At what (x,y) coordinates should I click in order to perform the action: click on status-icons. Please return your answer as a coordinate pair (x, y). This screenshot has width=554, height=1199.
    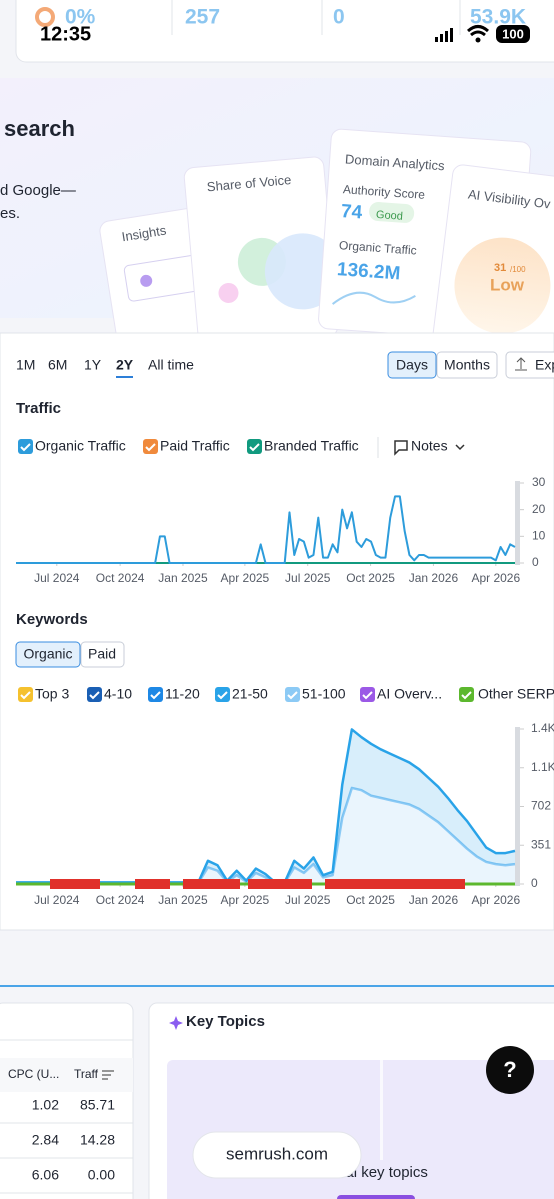
    Looking at the image, I should click on (482, 34).